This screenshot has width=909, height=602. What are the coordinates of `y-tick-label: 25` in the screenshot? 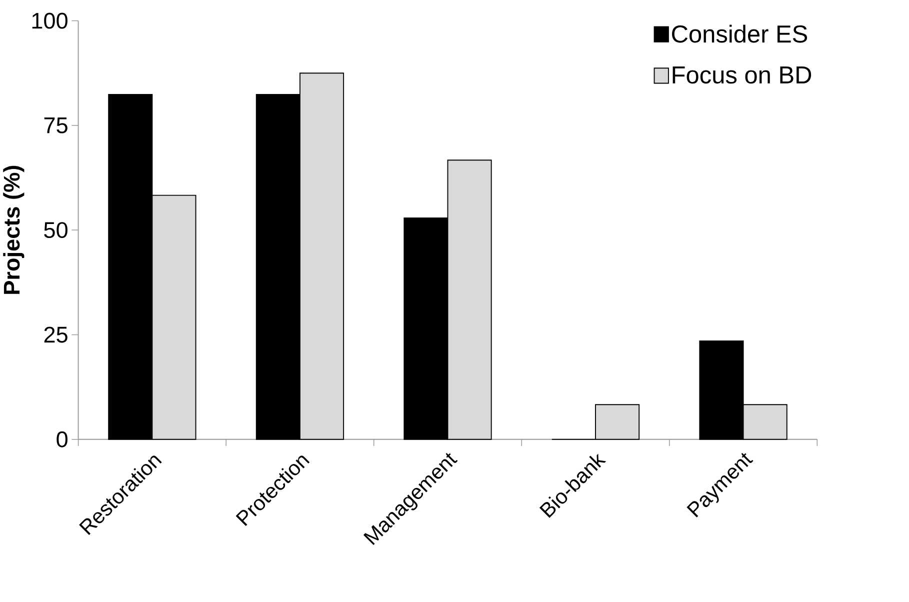 It's located at (56, 334).